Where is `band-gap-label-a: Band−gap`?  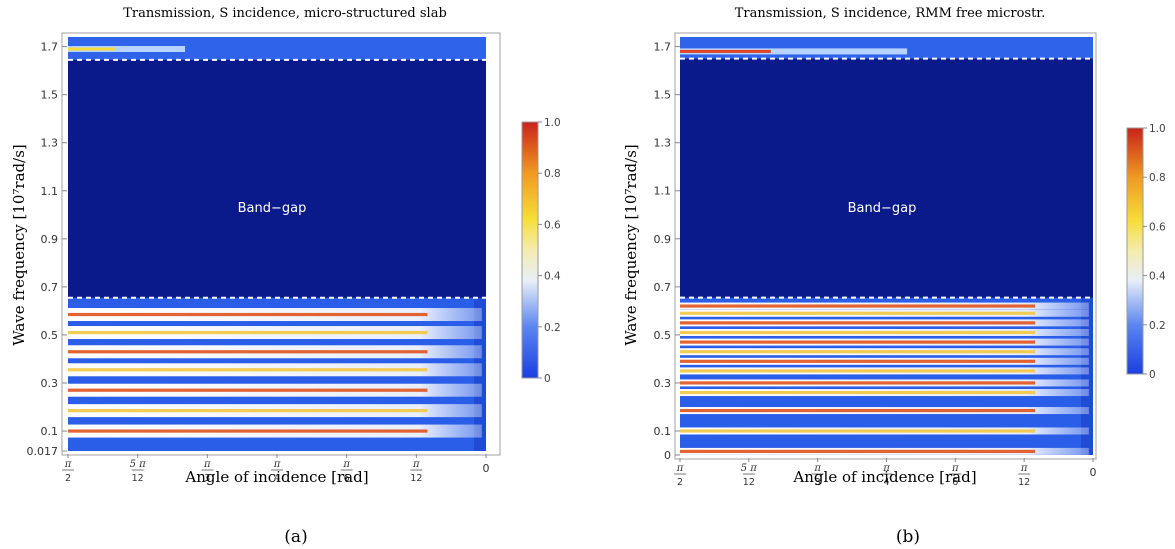 band-gap-label-a: Band−gap is located at coordinates (272, 208).